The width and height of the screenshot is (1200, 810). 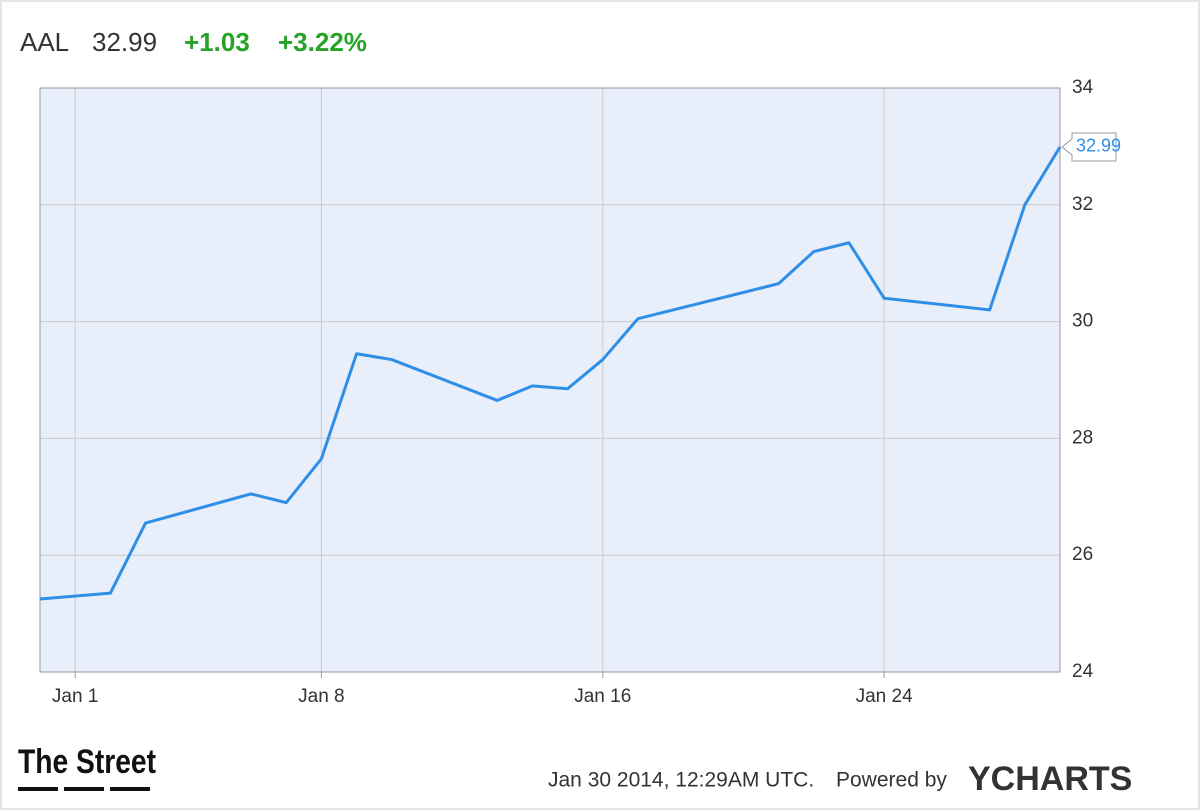 What do you see at coordinates (1050, 779) in the screenshot?
I see `brand: YCHARTS` at bounding box center [1050, 779].